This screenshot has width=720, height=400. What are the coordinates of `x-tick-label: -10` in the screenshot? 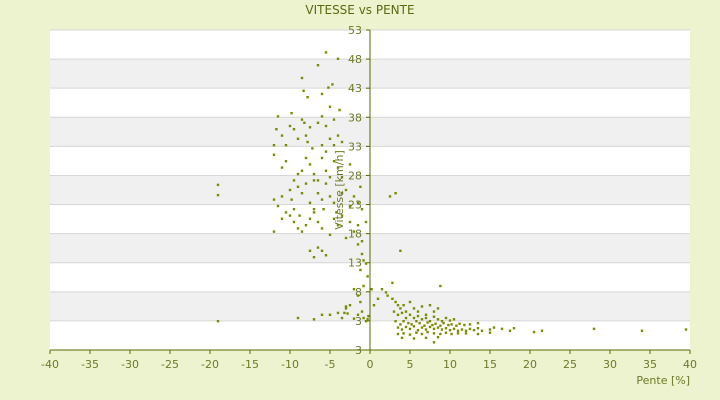 It's located at (290, 364).